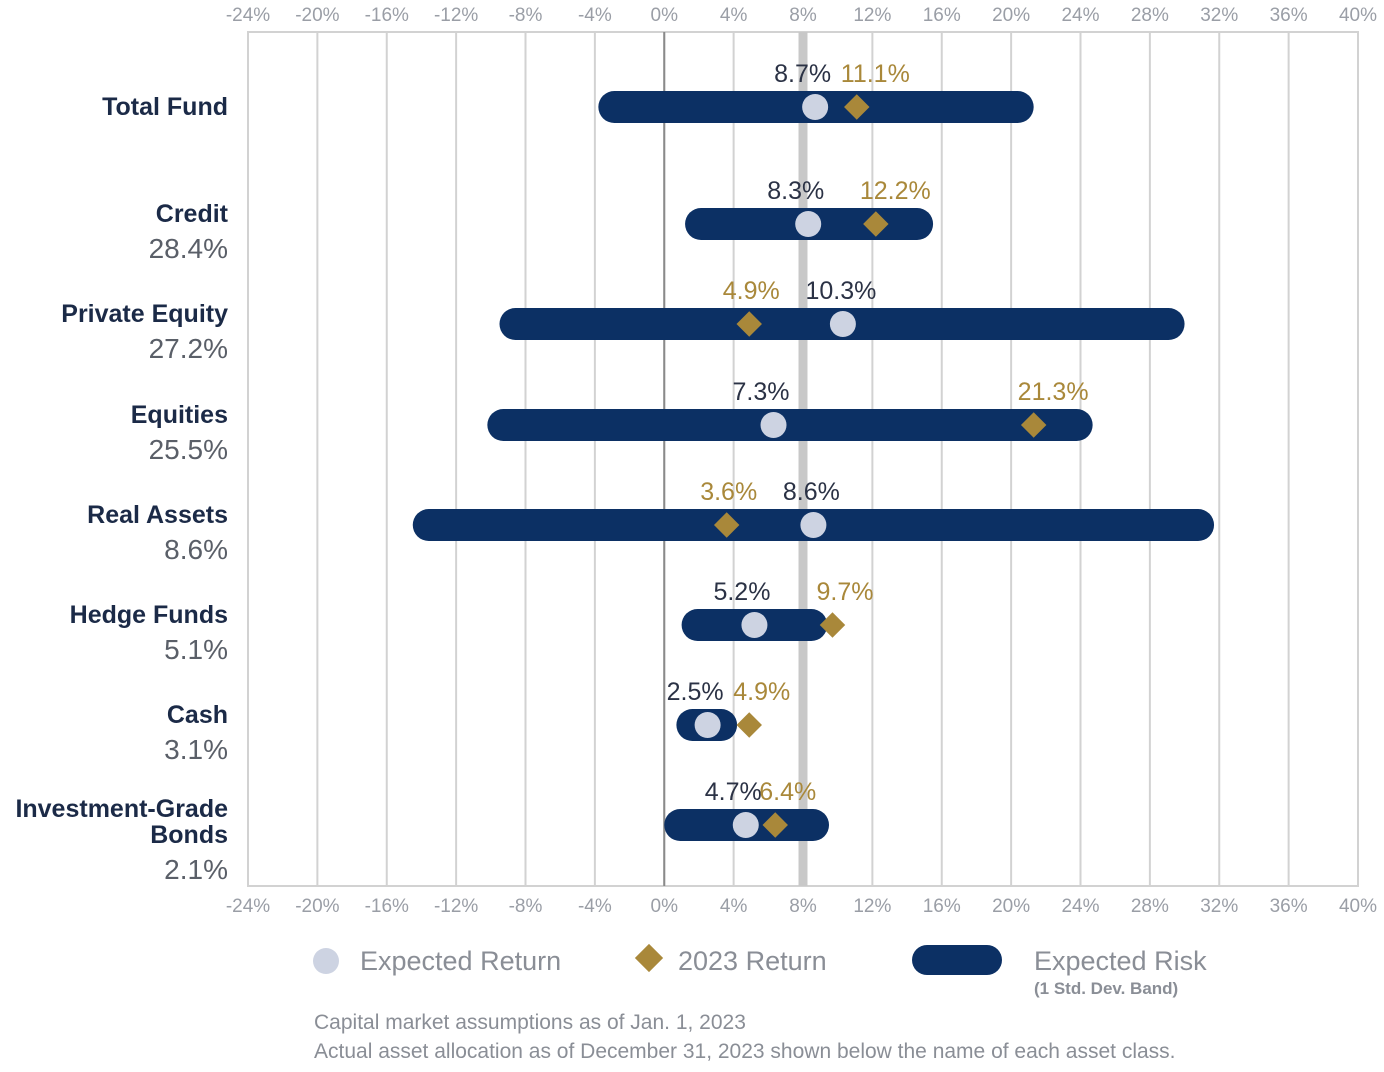 This screenshot has height=1072, width=1384. I want to click on x-tick-label-bottom: 12%, so click(872, 906).